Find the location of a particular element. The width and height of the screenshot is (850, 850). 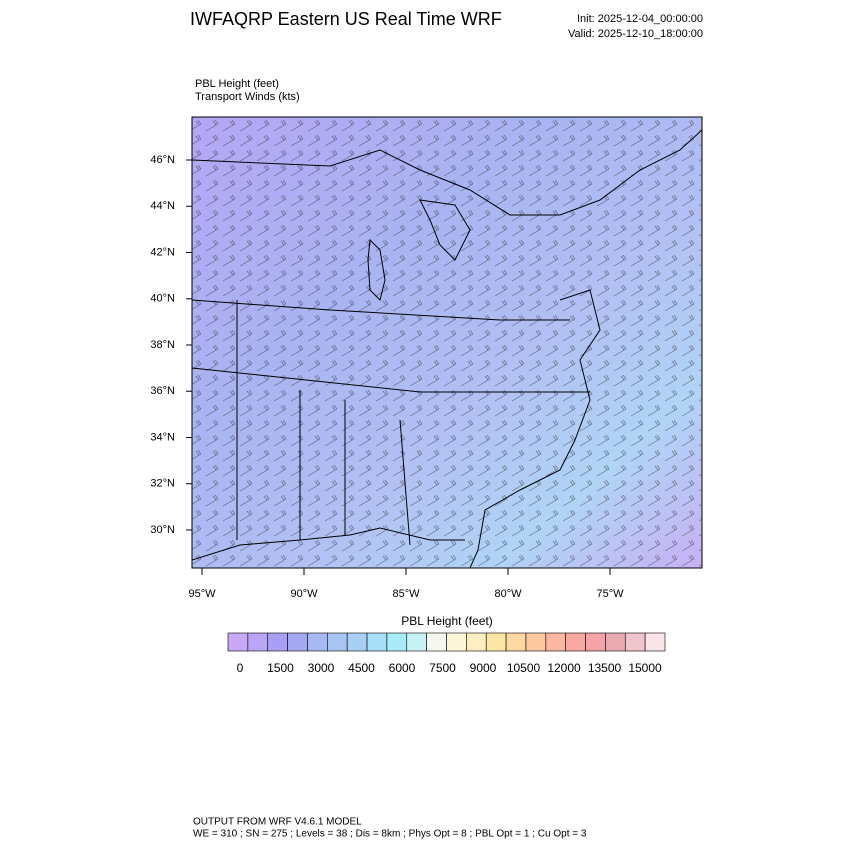

lon-label: 90°W is located at coordinates (304, 594).